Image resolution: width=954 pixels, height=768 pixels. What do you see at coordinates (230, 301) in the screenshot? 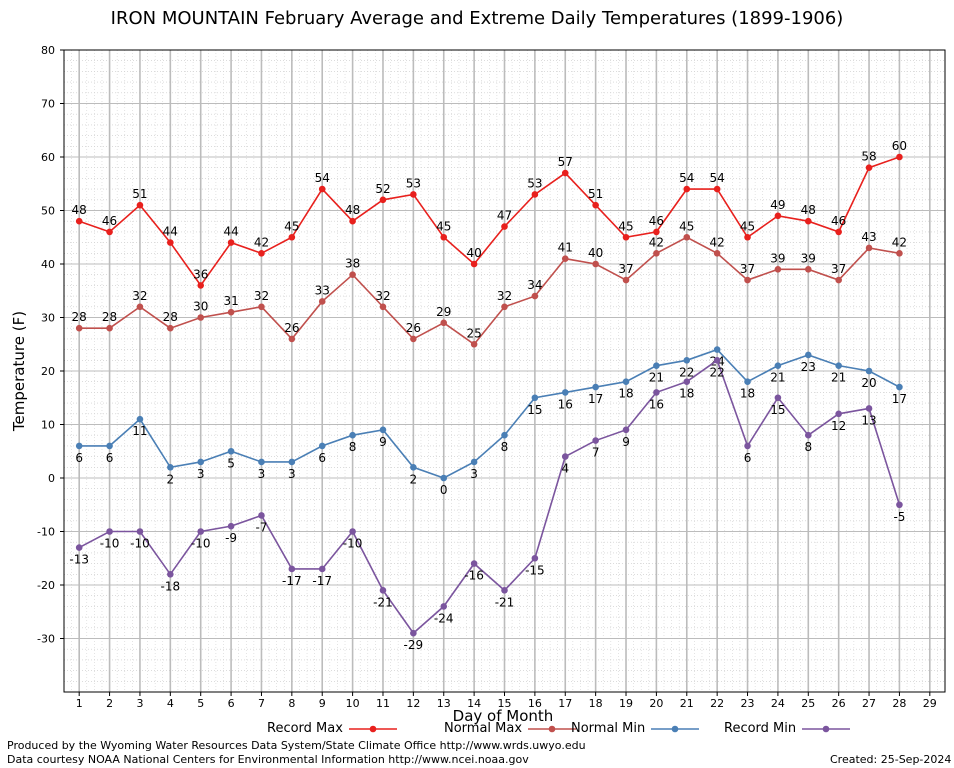
I see `data-label: 31` at bounding box center [230, 301].